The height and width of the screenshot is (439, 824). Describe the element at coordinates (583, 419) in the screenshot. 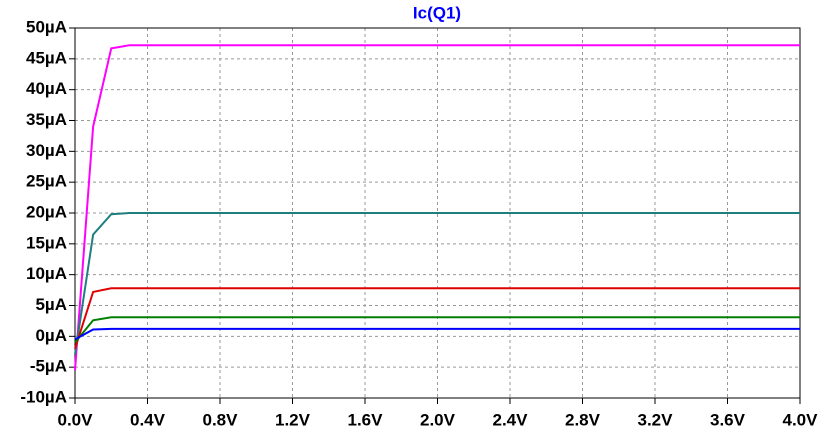

I see `x-tick-label: 2.8V` at that location.